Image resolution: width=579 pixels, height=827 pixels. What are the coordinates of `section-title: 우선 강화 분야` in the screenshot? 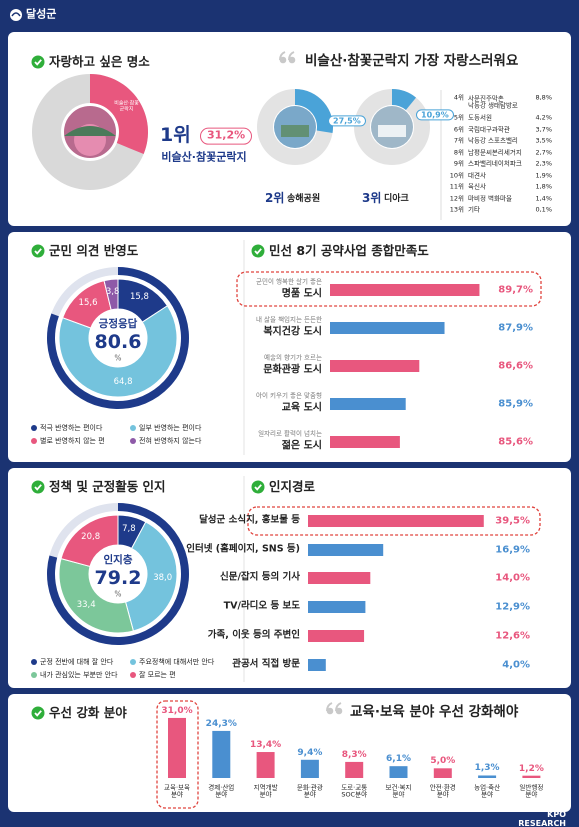 It's located at (88, 712).